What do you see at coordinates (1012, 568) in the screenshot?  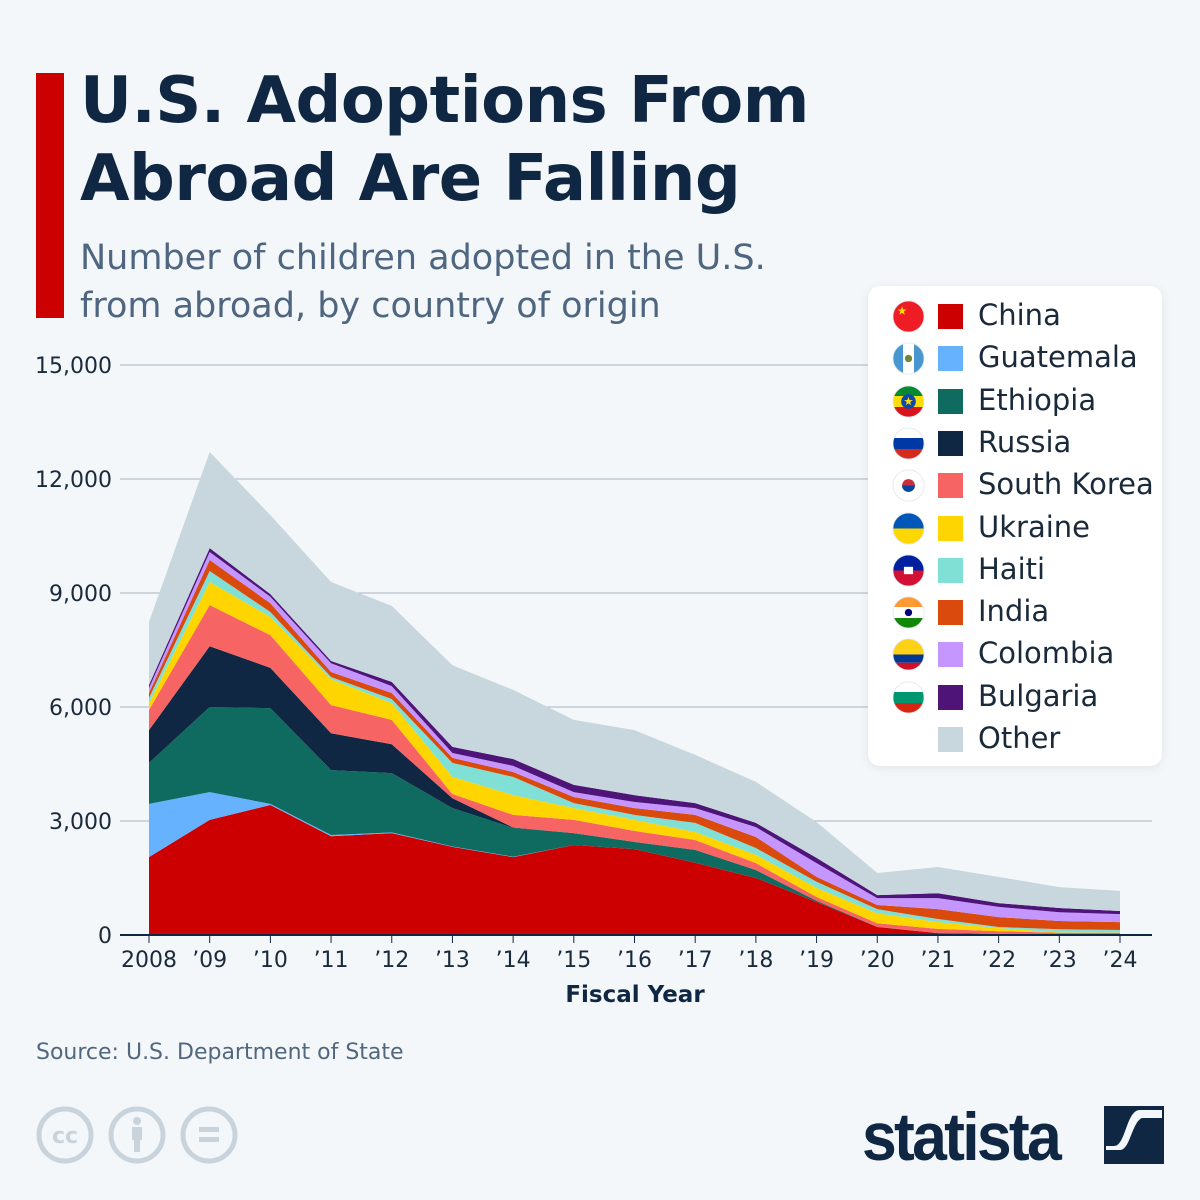 I see `legend-label: Haiti` at bounding box center [1012, 568].